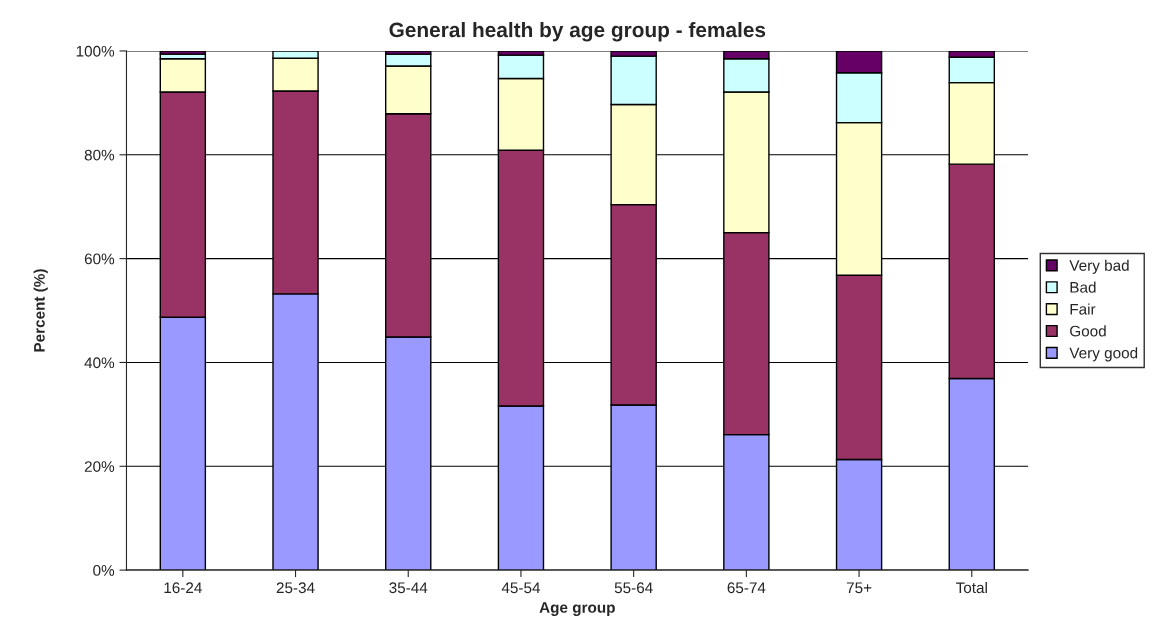  Describe the element at coordinates (183, 588) in the screenshot. I see `x-tick-label: 16-24` at that location.